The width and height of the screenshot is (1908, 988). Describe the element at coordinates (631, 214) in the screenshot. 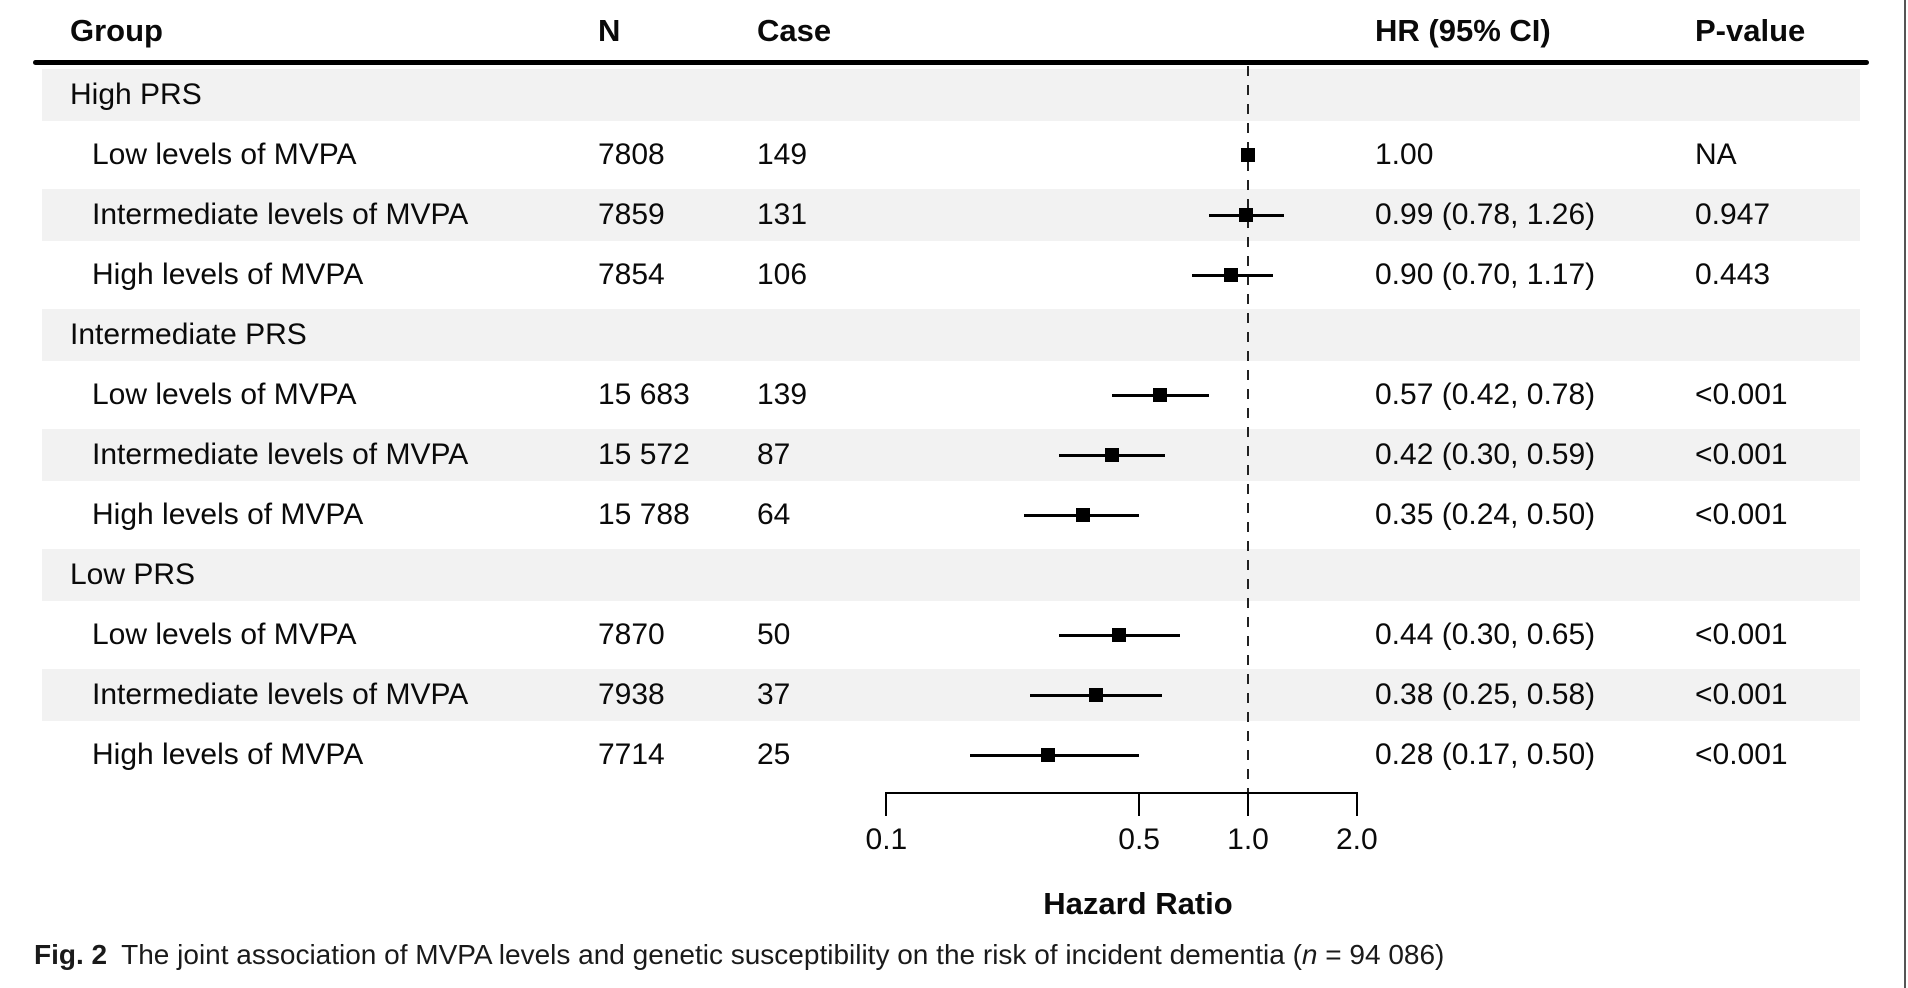

I see `n-cell: 7859` at that location.